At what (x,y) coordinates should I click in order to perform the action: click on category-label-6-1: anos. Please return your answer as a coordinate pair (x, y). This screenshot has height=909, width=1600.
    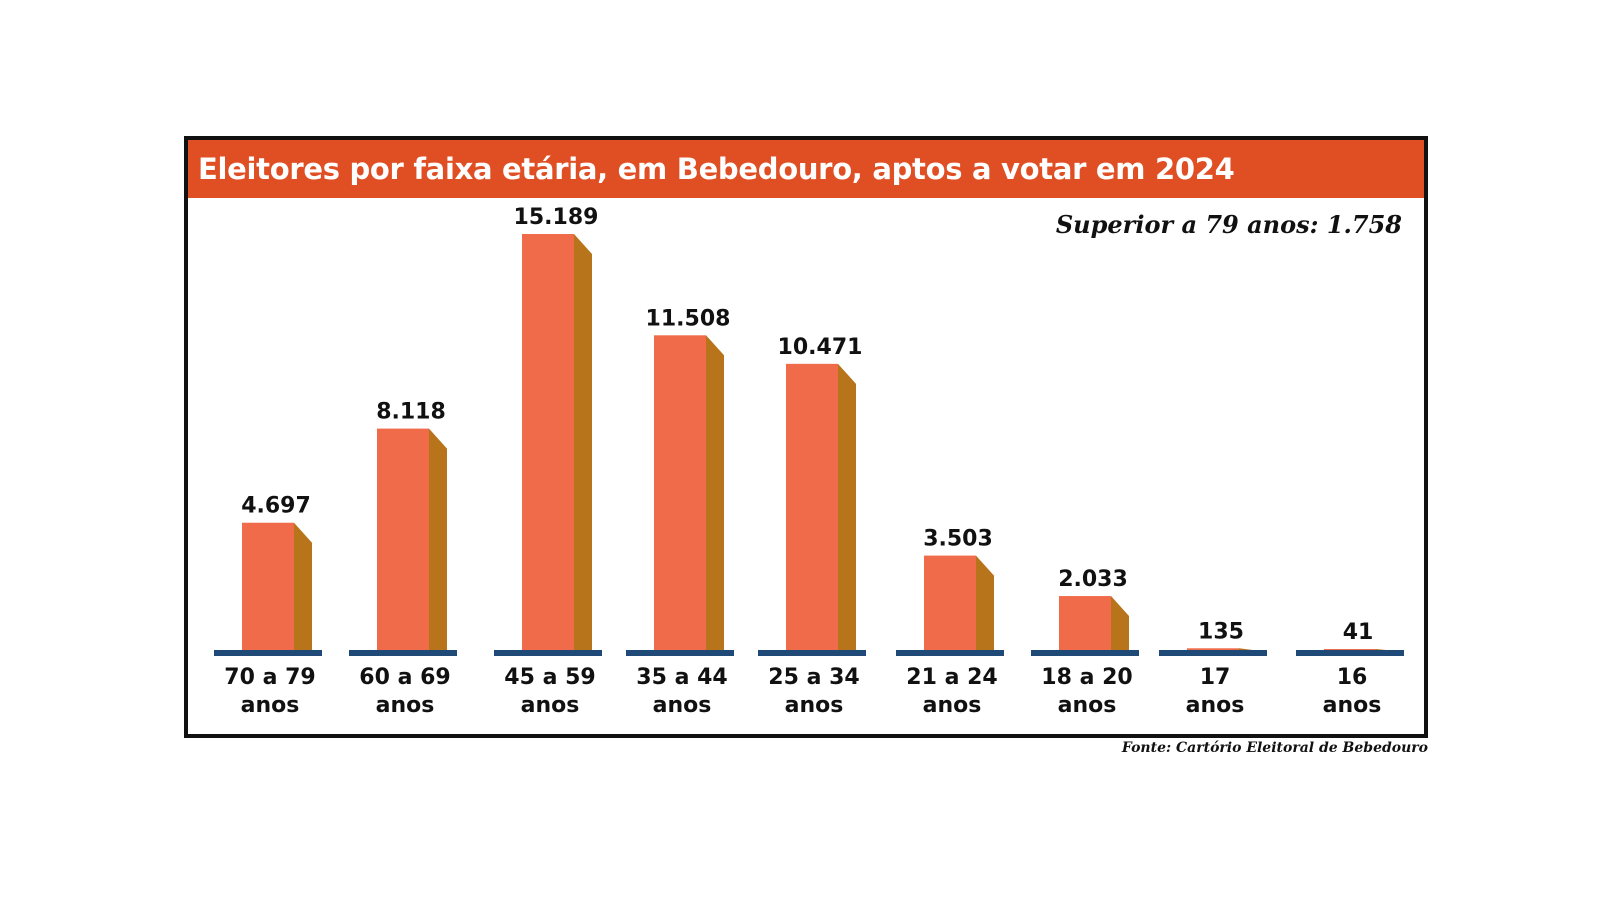
    Looking at the image, I should click on (1087, 705).